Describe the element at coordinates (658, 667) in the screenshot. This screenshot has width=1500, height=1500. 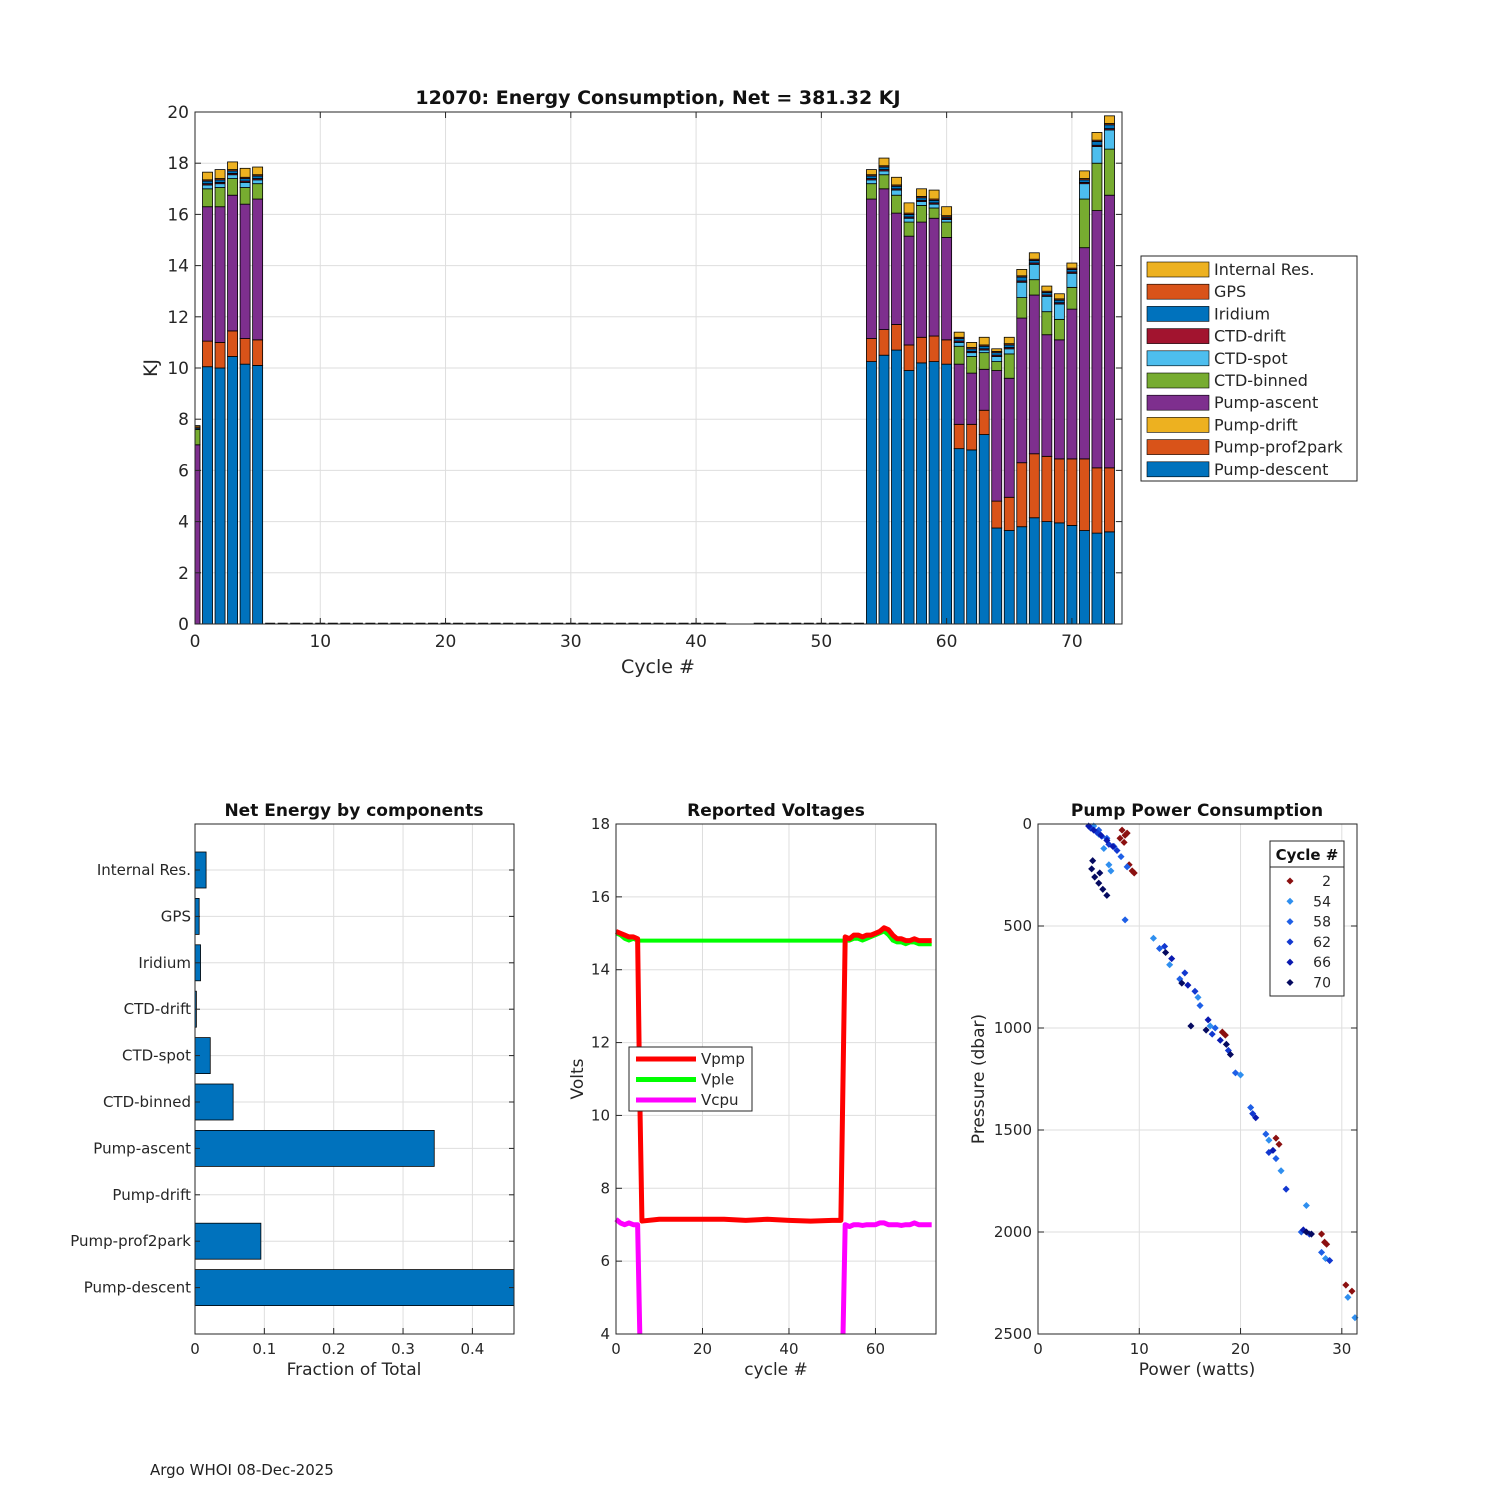
I see `energy-xlabel: Cycle #` at that location.